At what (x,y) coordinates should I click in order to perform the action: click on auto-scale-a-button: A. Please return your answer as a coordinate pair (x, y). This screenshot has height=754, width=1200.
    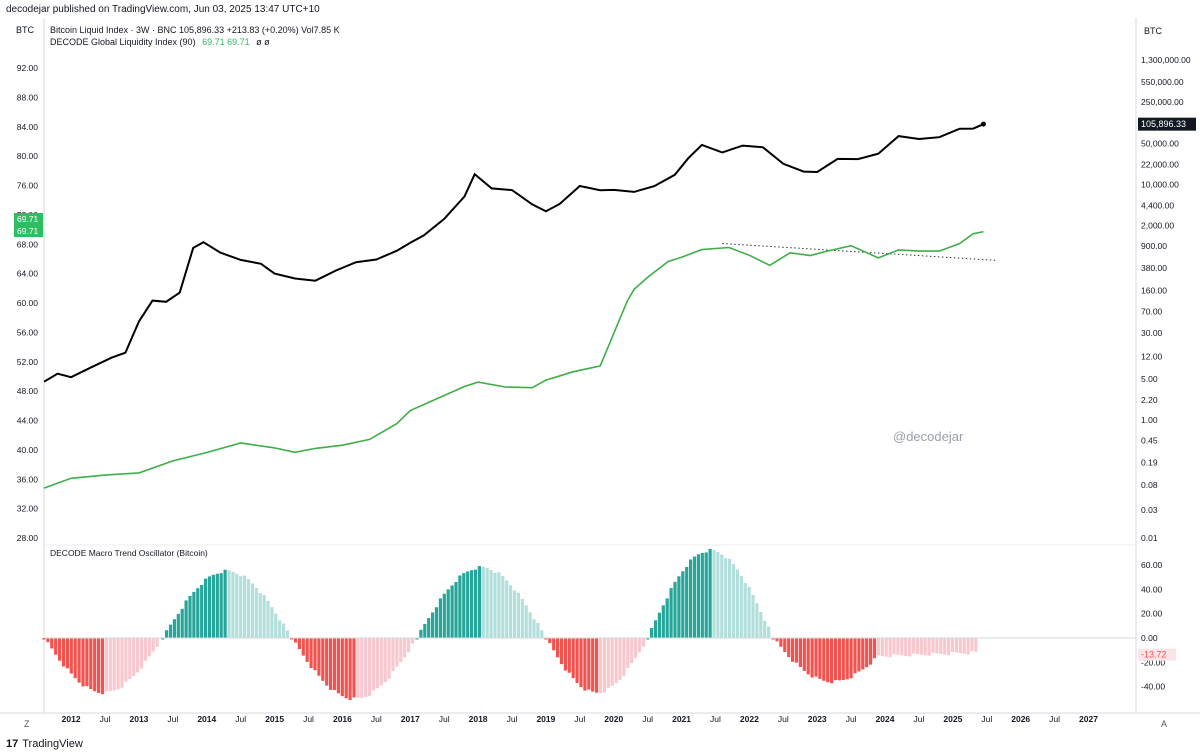
    Looking at the image, I should click on (1164, 724).